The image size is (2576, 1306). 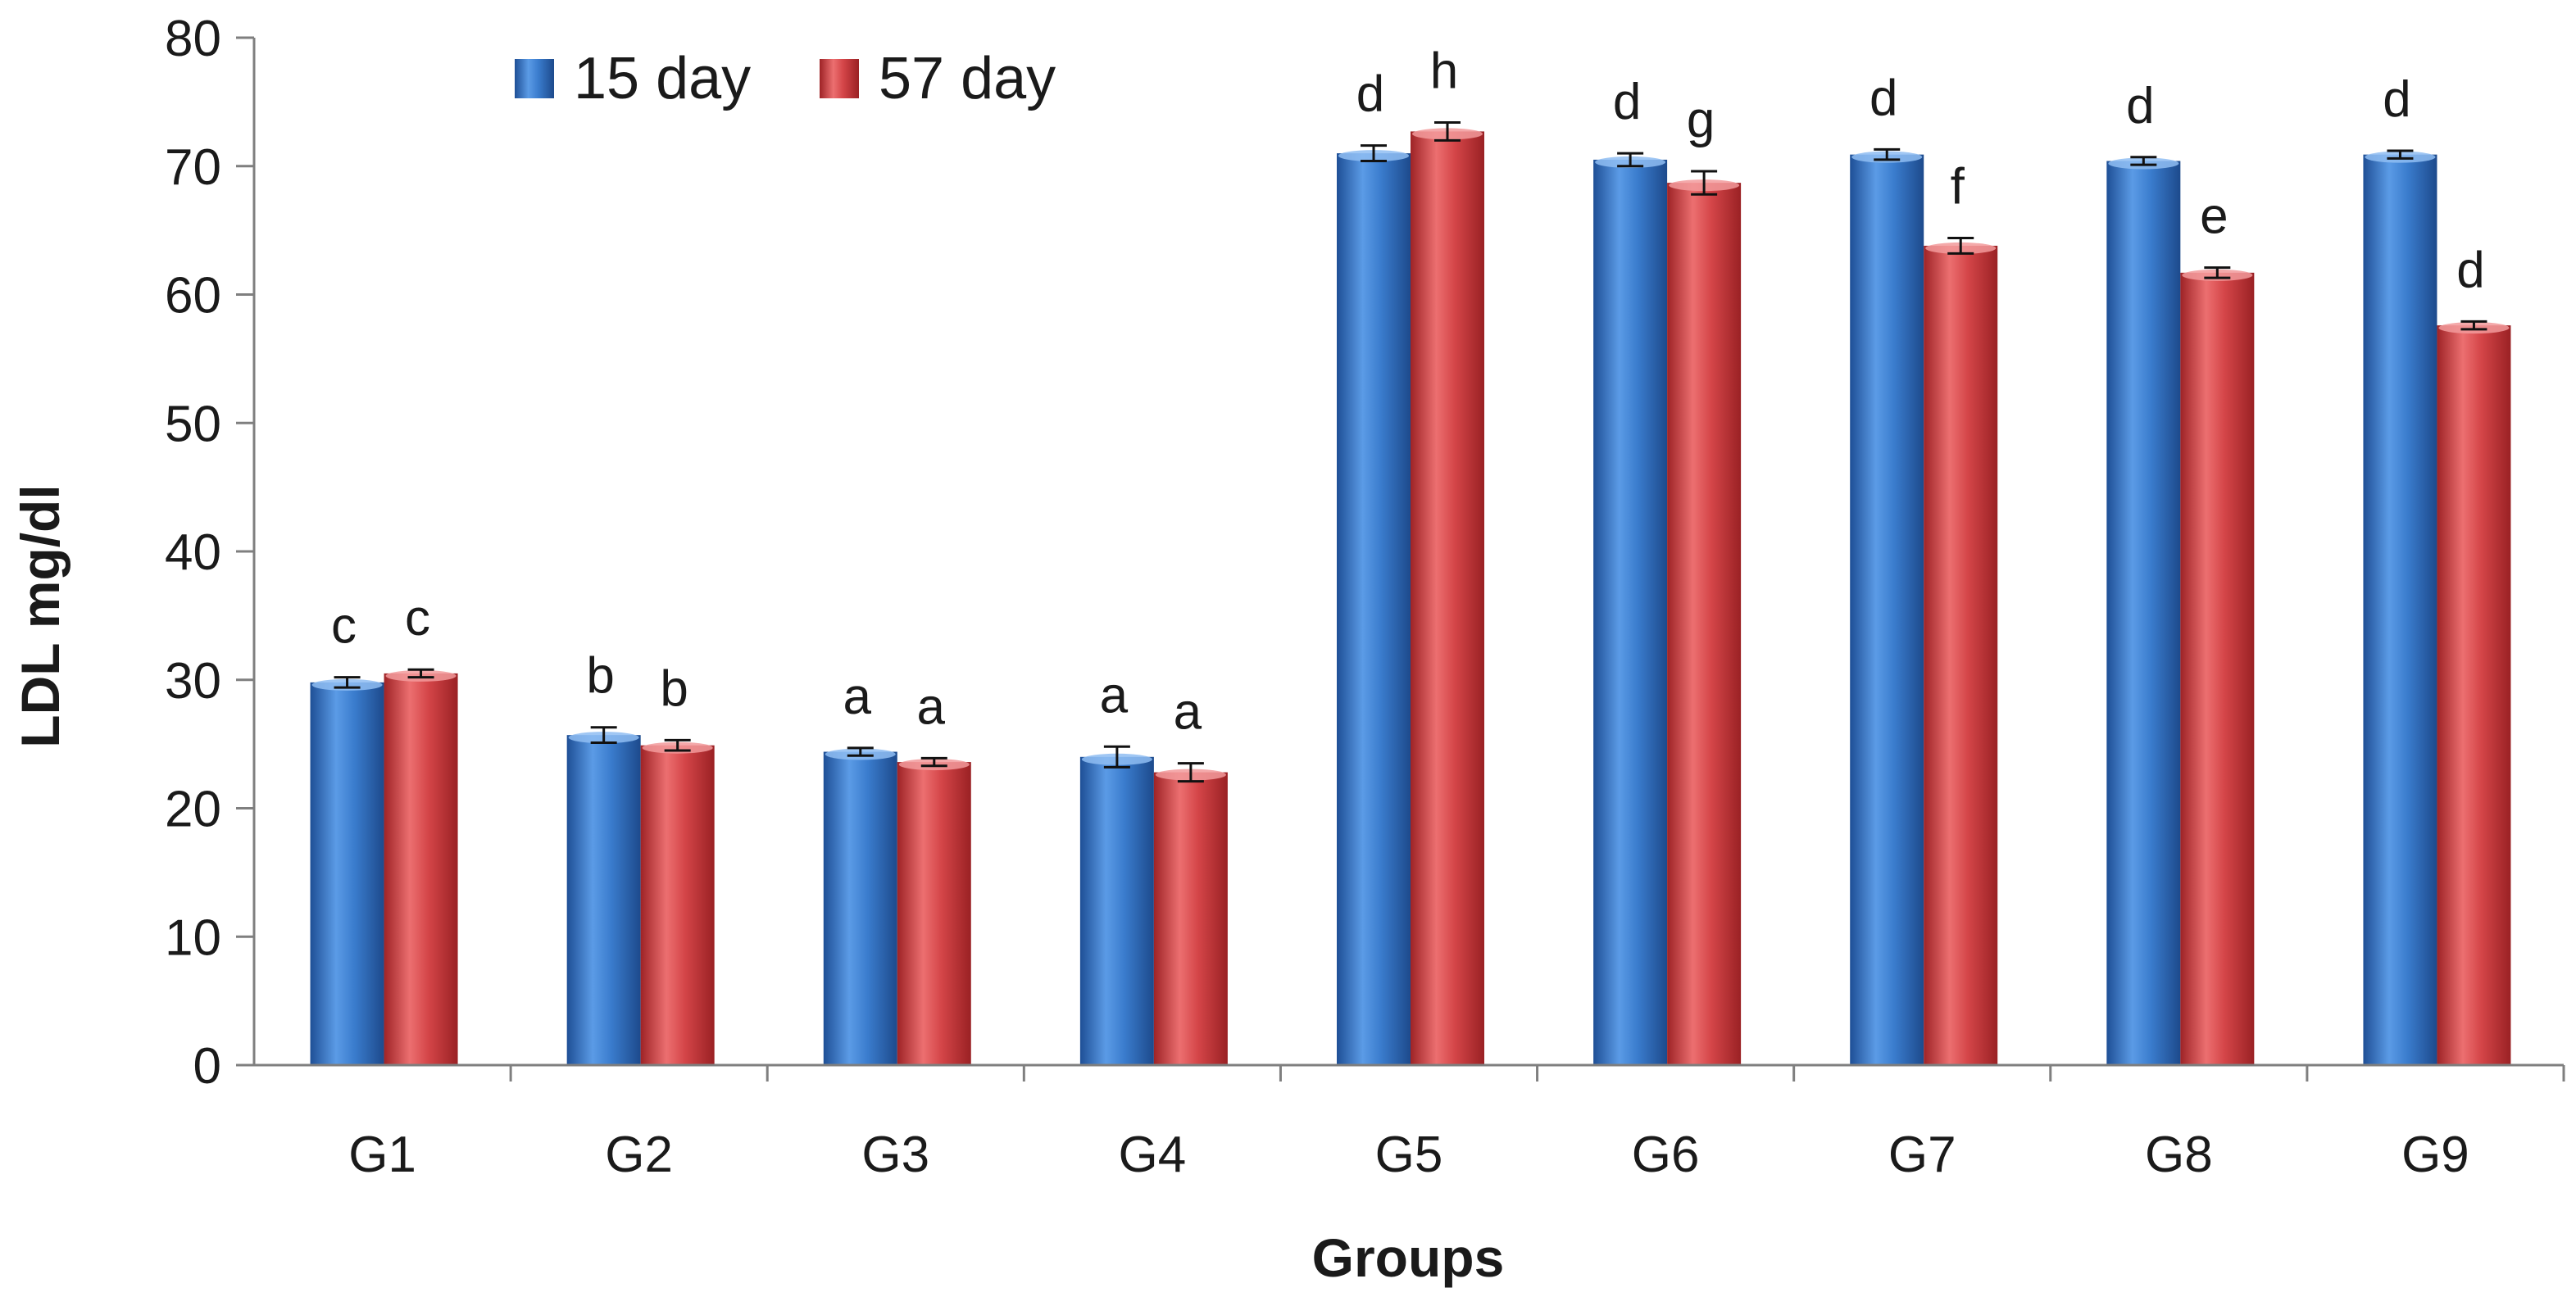 What do you see at coordinates (344, 626) in the screenshot?
I see `bar-g1-15-day-sig-label: c` at bounding box center [344, 626].